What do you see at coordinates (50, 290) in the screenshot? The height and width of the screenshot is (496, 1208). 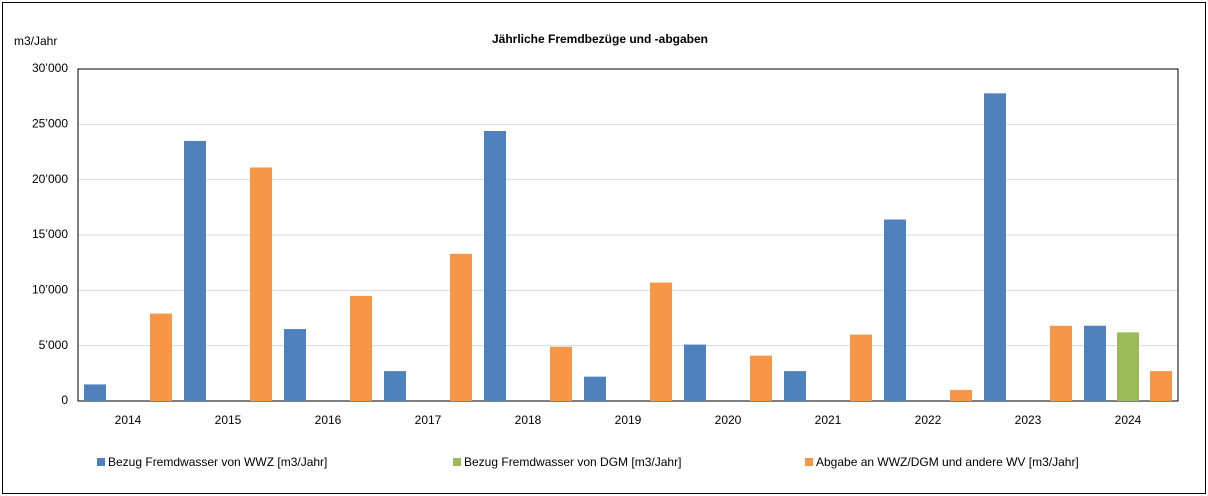 I see `y-tick-label: 10’000` at bounding box center [50, 290].